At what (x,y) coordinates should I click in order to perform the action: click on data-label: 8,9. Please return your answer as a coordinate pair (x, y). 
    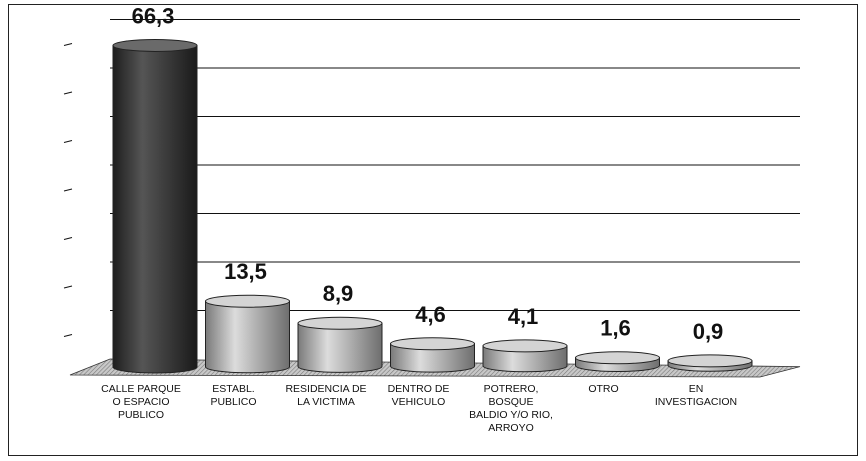
    Looking at the image, I should click on (338, 293).